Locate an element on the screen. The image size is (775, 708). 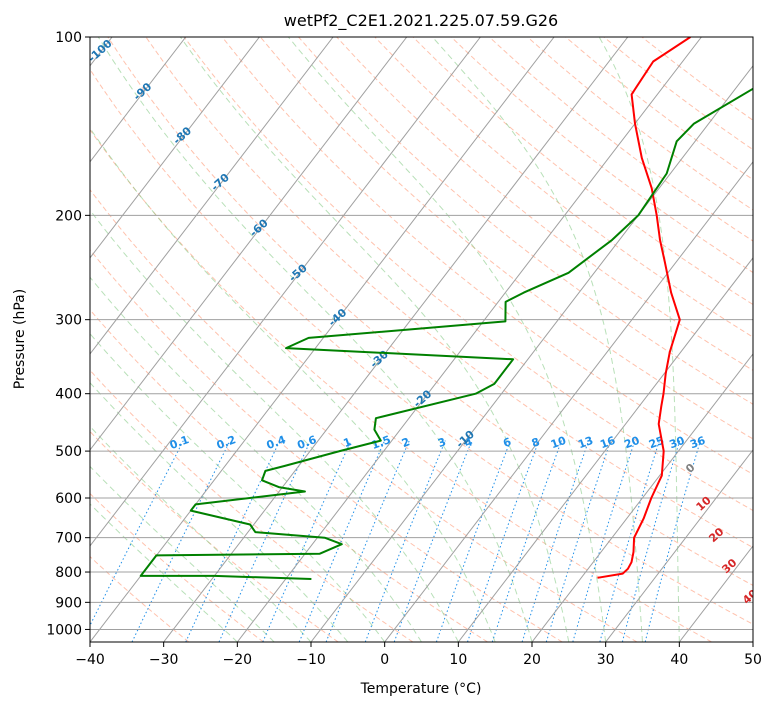
mixing-ratio-label: 0.4 is located at coordinates (276, 442).